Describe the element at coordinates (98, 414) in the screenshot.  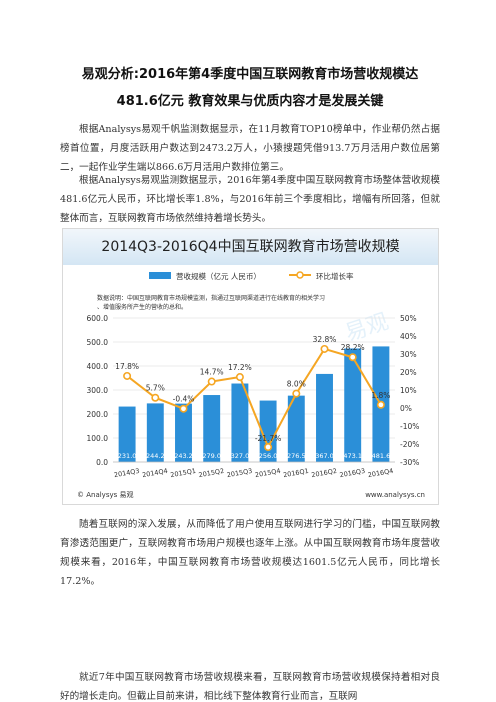
I see `y-left-tick-label: 200.0` at that location.